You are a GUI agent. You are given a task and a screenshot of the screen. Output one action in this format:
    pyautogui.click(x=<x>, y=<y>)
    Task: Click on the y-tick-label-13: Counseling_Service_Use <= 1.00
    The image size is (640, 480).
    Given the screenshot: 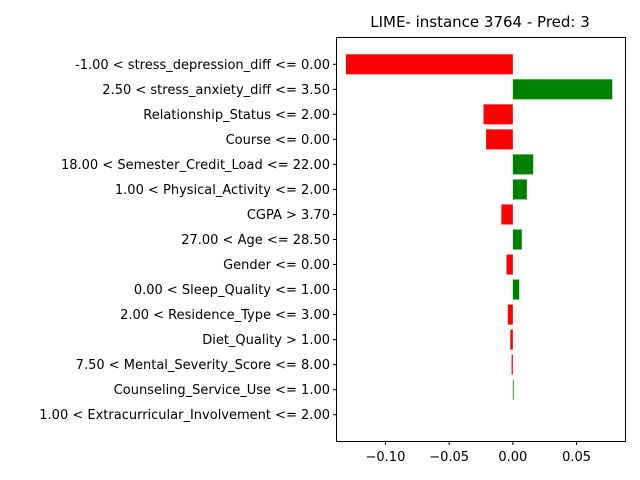 What is the action you would take?
    pyautogui.click(x=222, y=390)
    